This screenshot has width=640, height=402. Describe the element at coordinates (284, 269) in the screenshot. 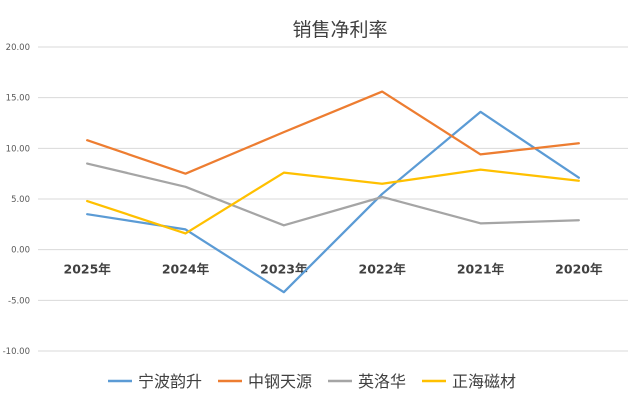

I see `x-tick-label: 2023年` at that location.